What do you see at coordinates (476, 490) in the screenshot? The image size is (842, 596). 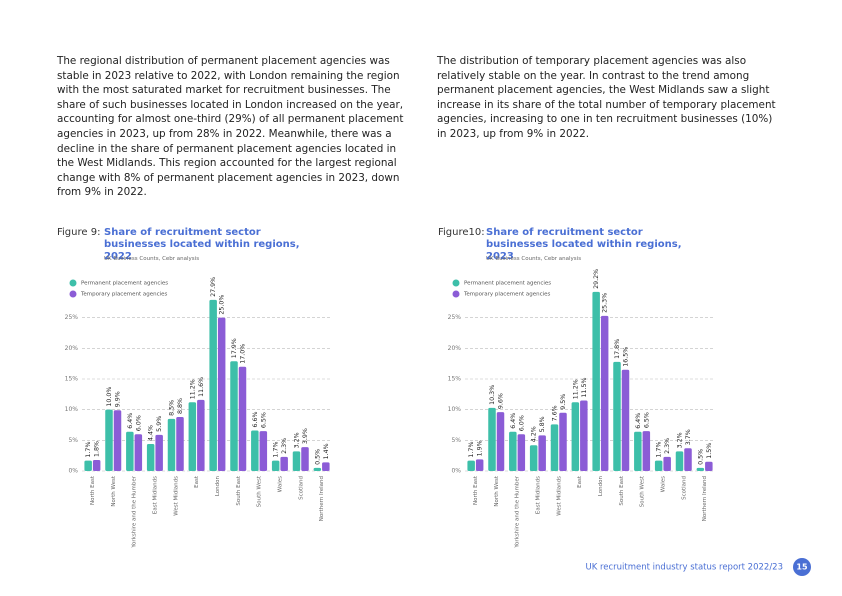 I see `x-tick-label: North East` at bounding box center [476, 490].